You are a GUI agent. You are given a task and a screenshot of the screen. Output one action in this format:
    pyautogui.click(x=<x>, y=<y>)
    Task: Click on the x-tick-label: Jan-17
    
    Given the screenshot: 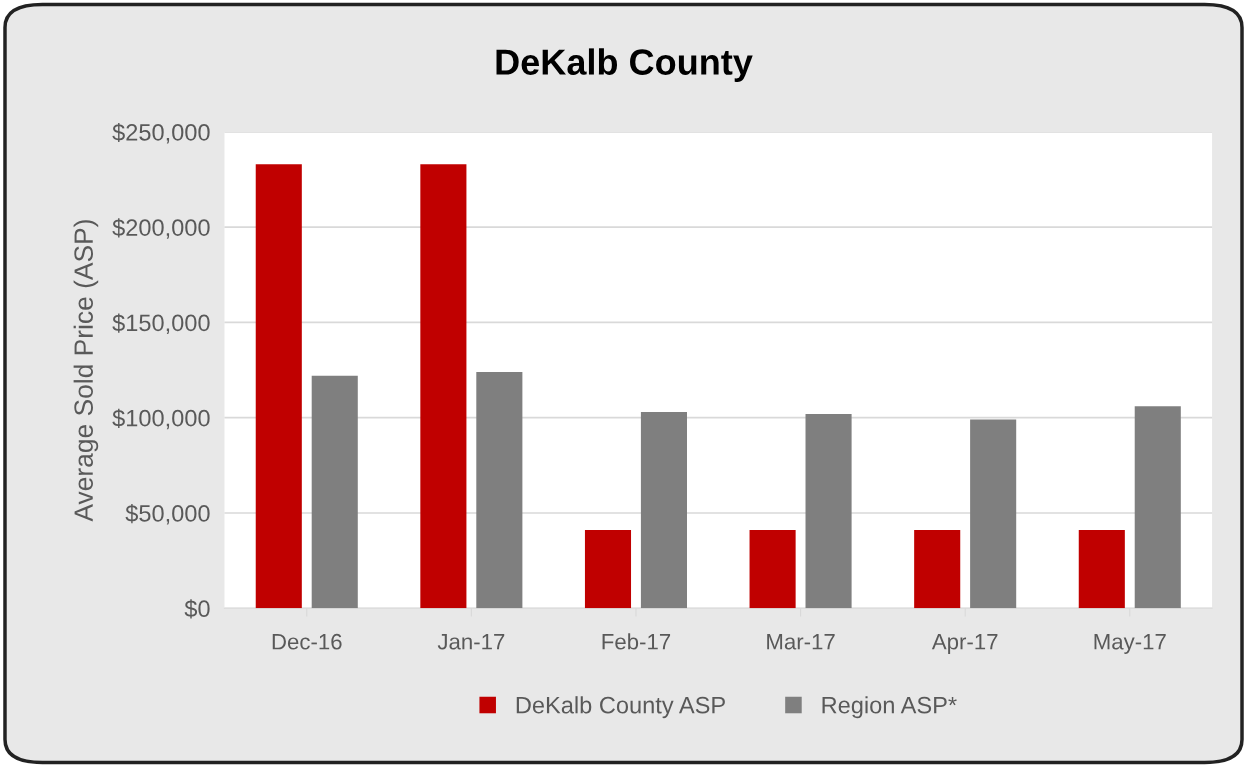 What is the action you would take?
    pyautogui.click(x=471, y=642)
    